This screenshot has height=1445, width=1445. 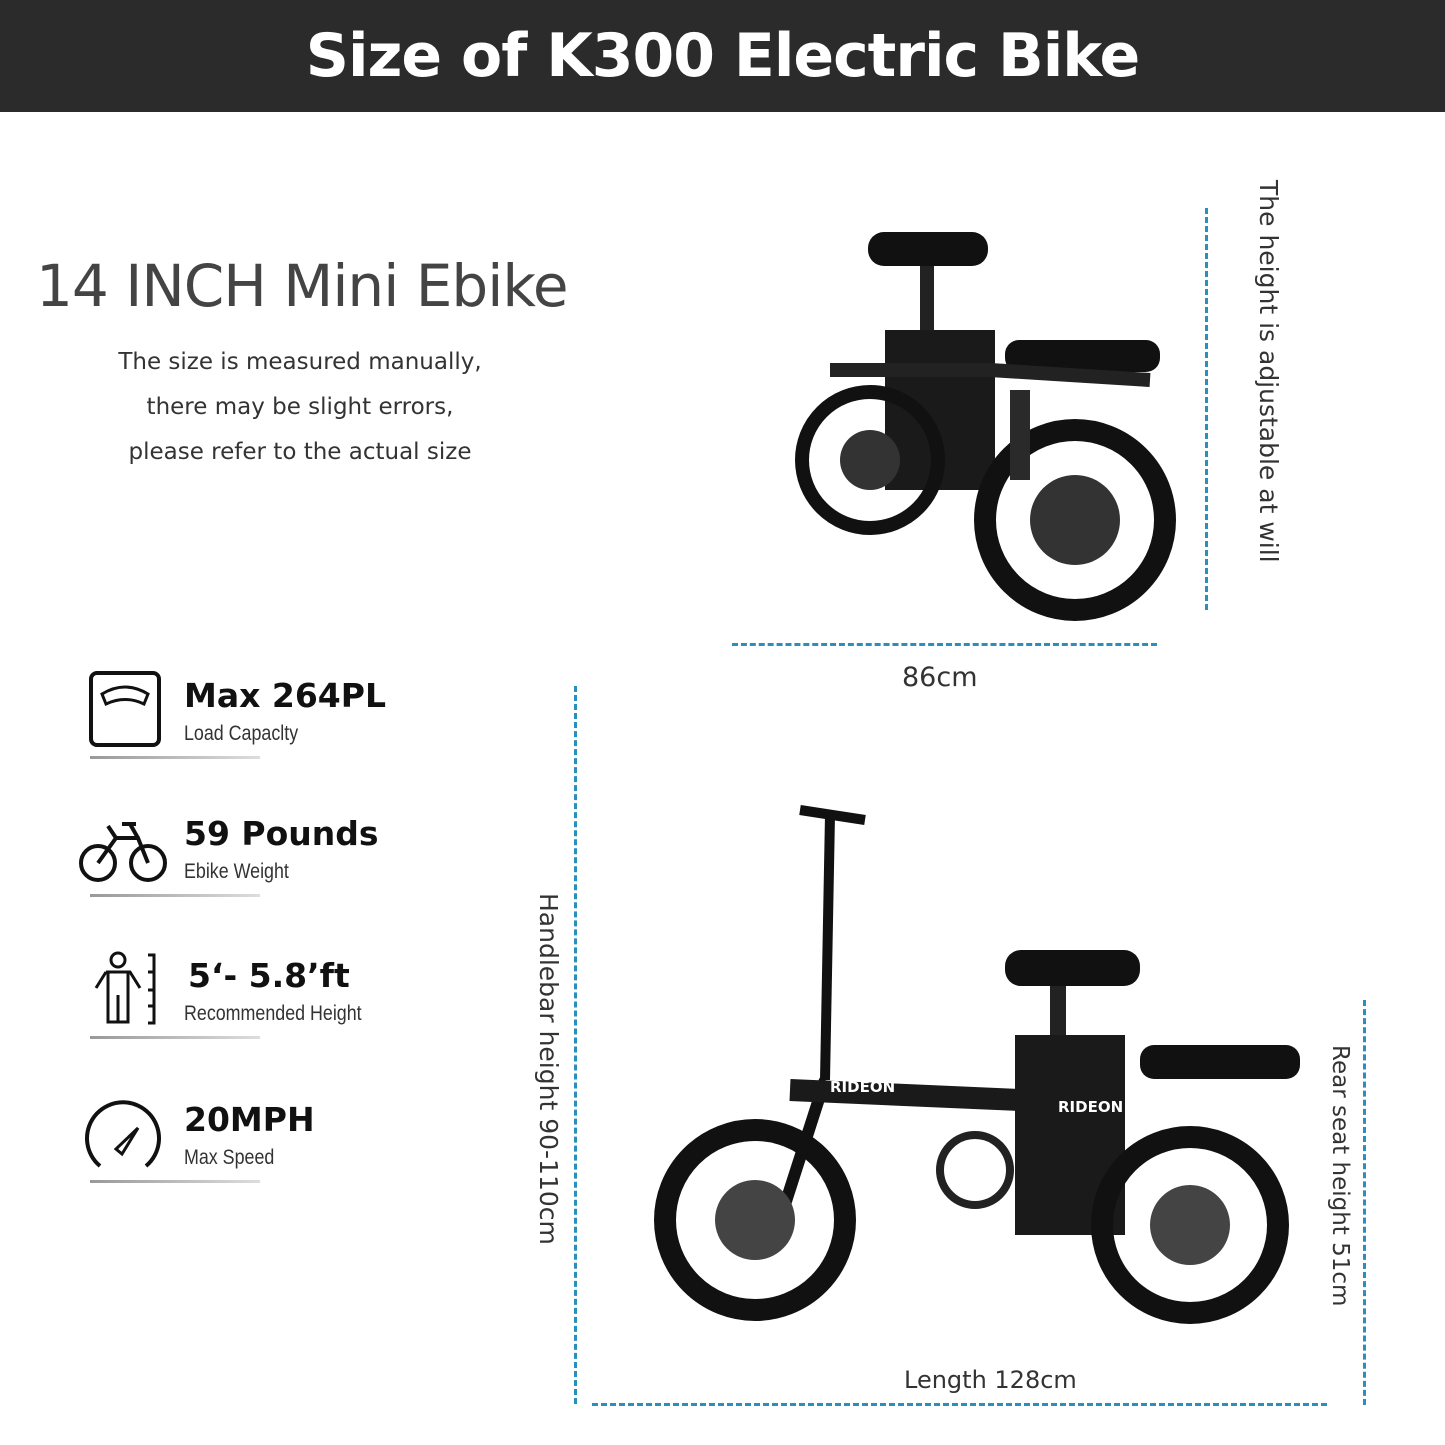 What do you see at coordinates (990, 1380) in the screenshot?
I see `length-label: Length 128cm` at bounding box center [990, 1380].